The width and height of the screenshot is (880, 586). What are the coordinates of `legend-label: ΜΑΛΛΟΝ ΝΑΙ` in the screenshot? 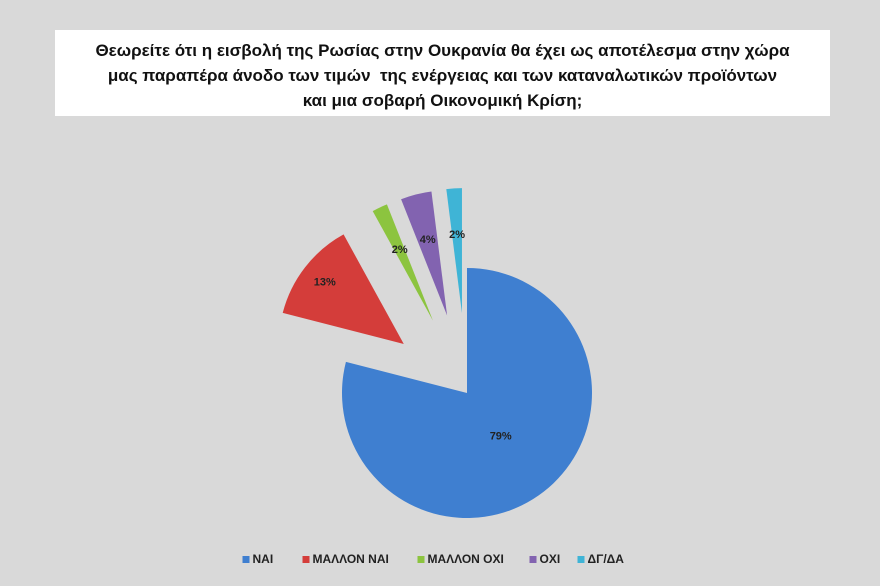 It's located at (351, 559).